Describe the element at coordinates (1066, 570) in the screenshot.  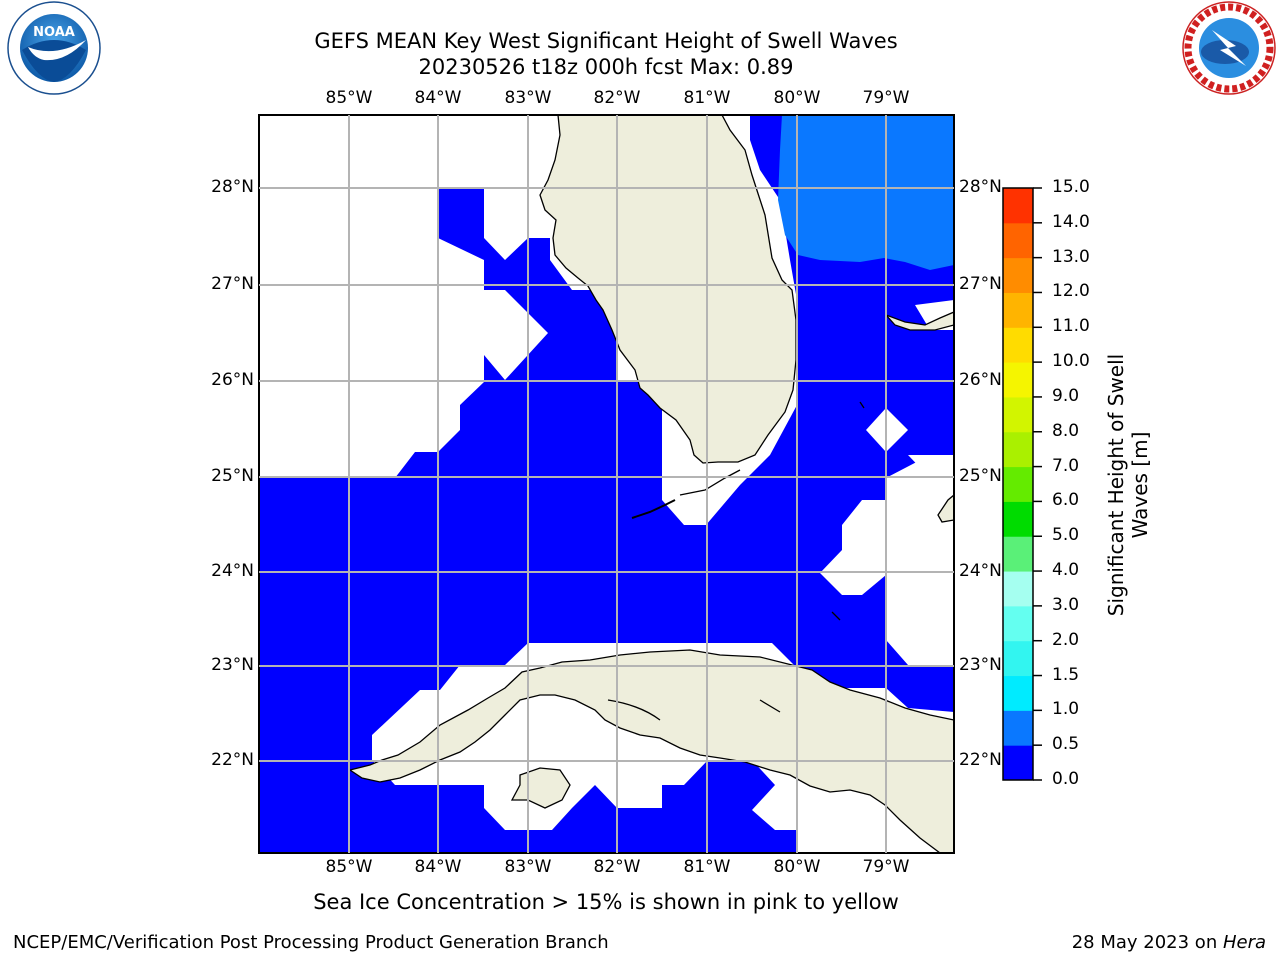
I see `colorbar-tick-label: 4.0` at that location.